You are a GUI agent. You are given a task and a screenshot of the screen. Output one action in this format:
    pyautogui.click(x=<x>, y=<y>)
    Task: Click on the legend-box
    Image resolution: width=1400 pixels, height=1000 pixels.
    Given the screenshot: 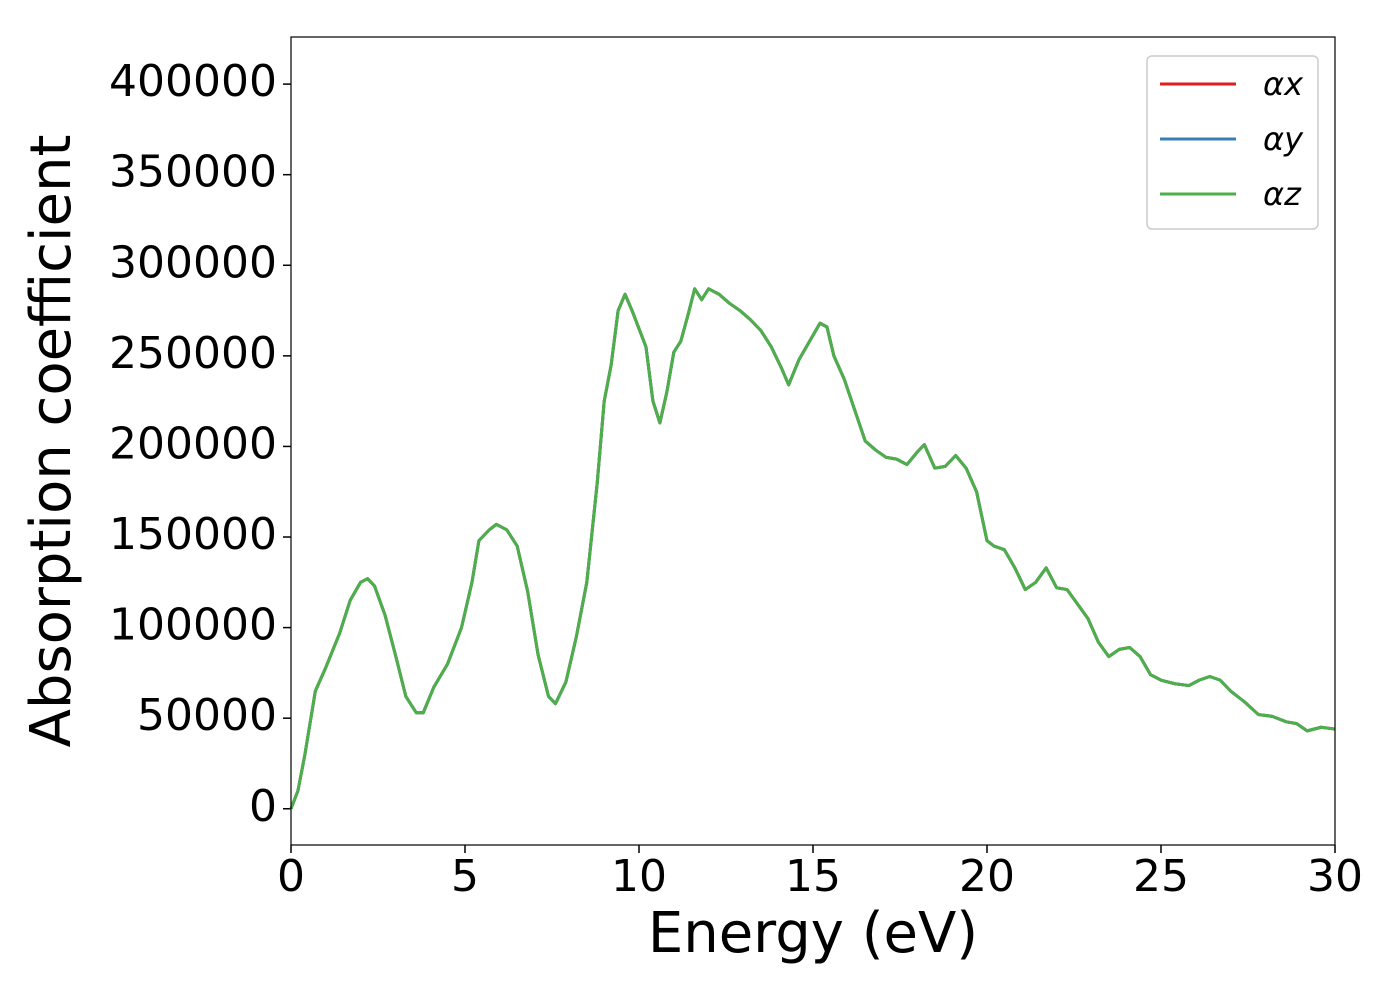 What is the action you would take?
    pyautogui.click(x=1232, y=142)
    